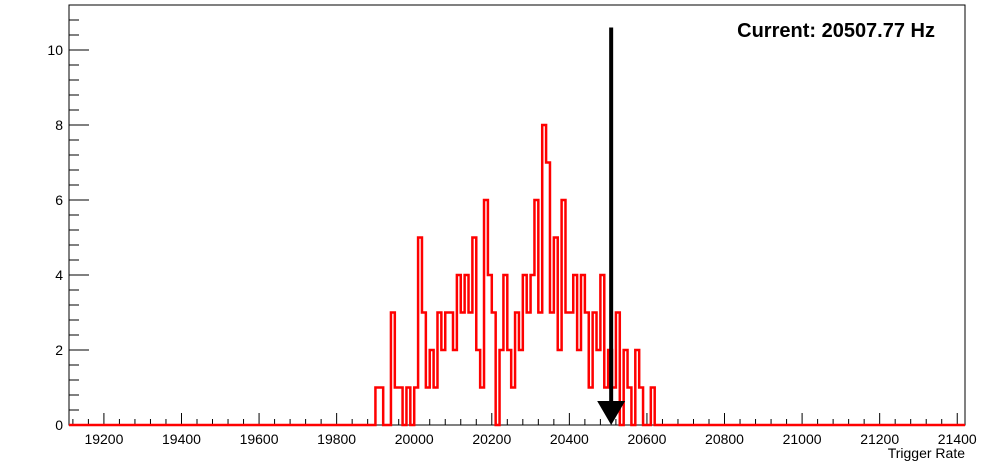  Describe the element at coordinates (611, 226) in the screenshot. I see `current-rate-arrow` at that location.